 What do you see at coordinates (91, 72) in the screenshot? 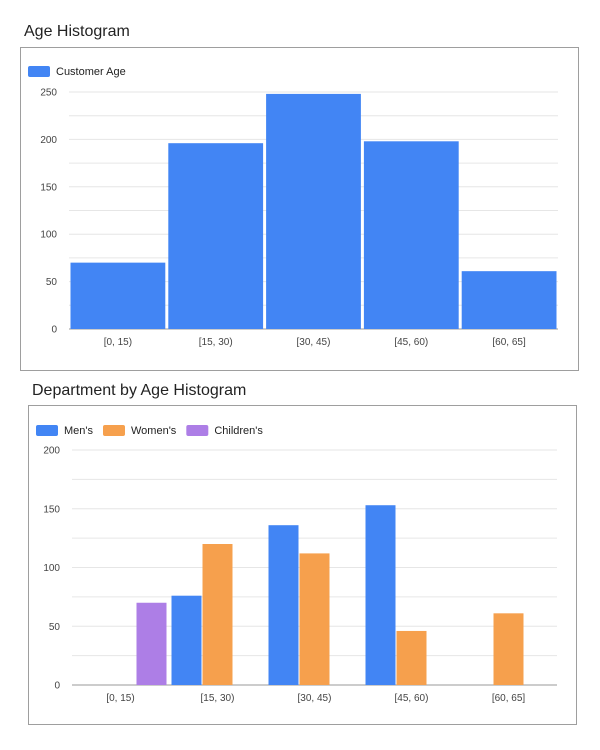
I see `legend-label: Customer Age` at bounding box center [91, 72].